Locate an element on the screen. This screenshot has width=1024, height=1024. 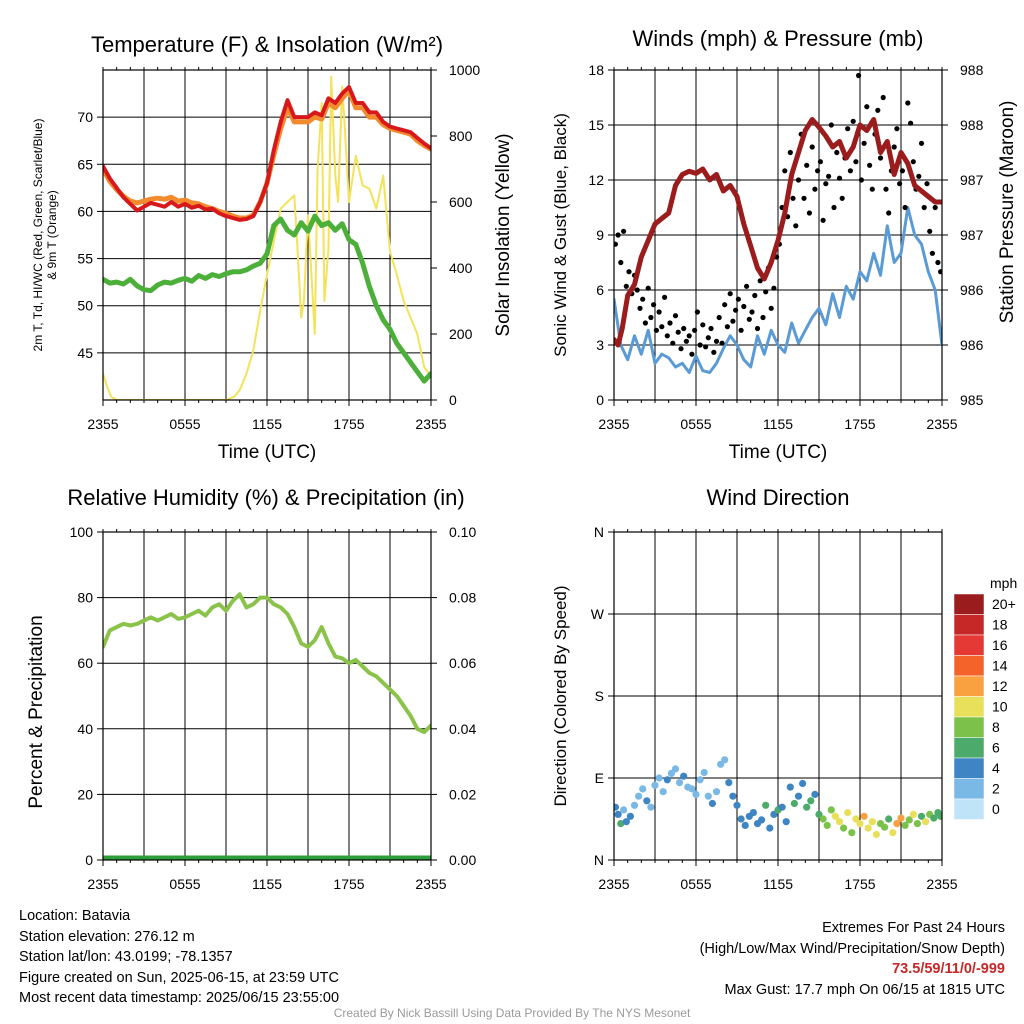
plot-border is located at coordinates (778, 235).